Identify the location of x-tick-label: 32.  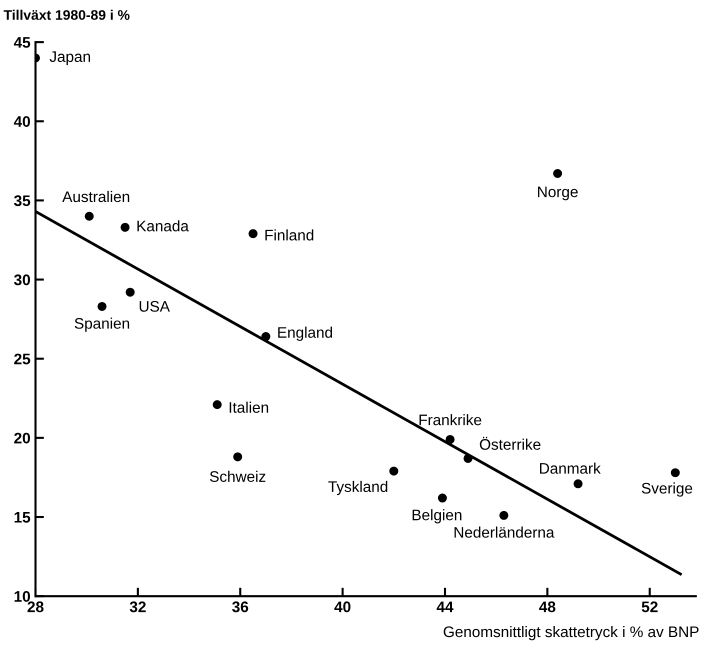
(138, 606).